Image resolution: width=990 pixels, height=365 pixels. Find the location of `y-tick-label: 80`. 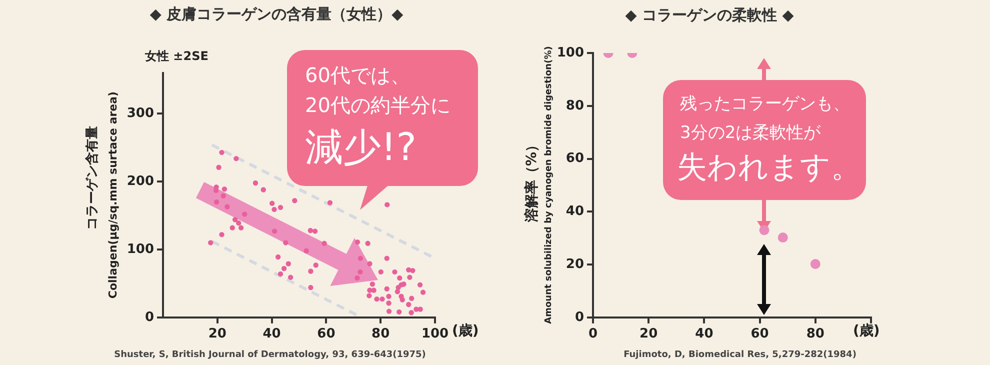

y-tick-label: 80 is located at coordinates (575, 106).